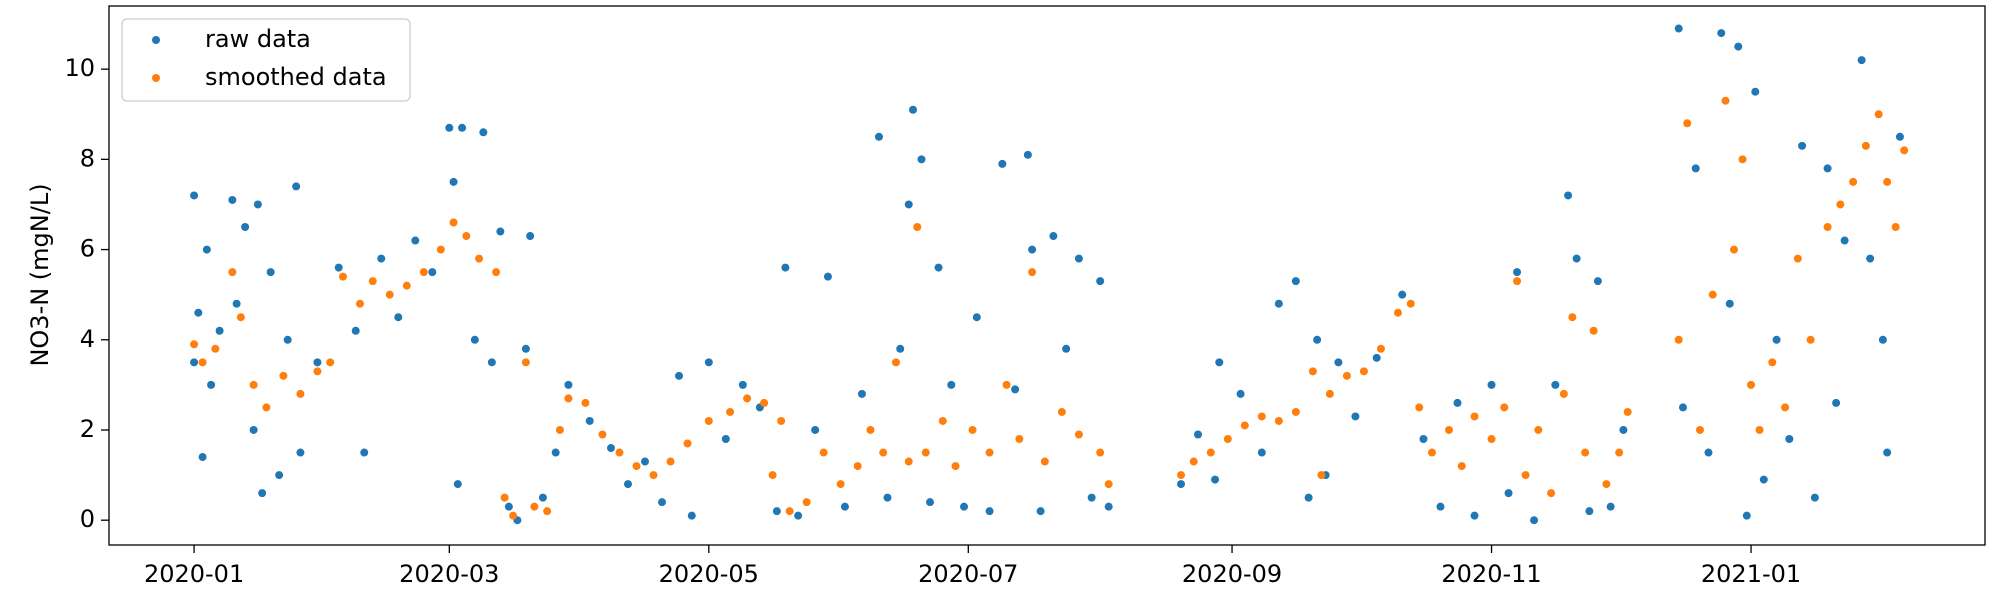  I want to click on x-tick-label: 2020-07, so click(968, 574).